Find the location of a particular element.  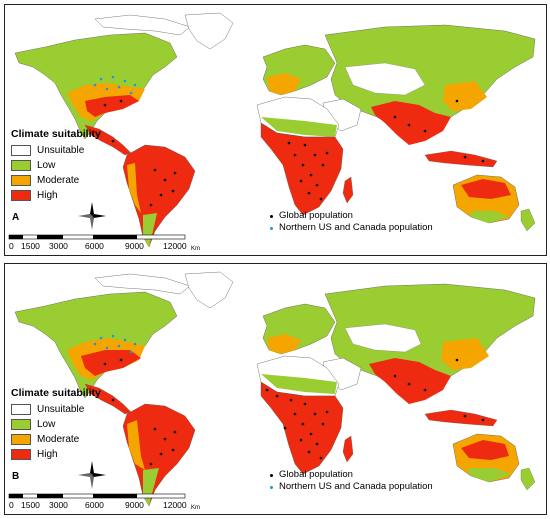

panel-label: A is located at coordinates (16, 217).